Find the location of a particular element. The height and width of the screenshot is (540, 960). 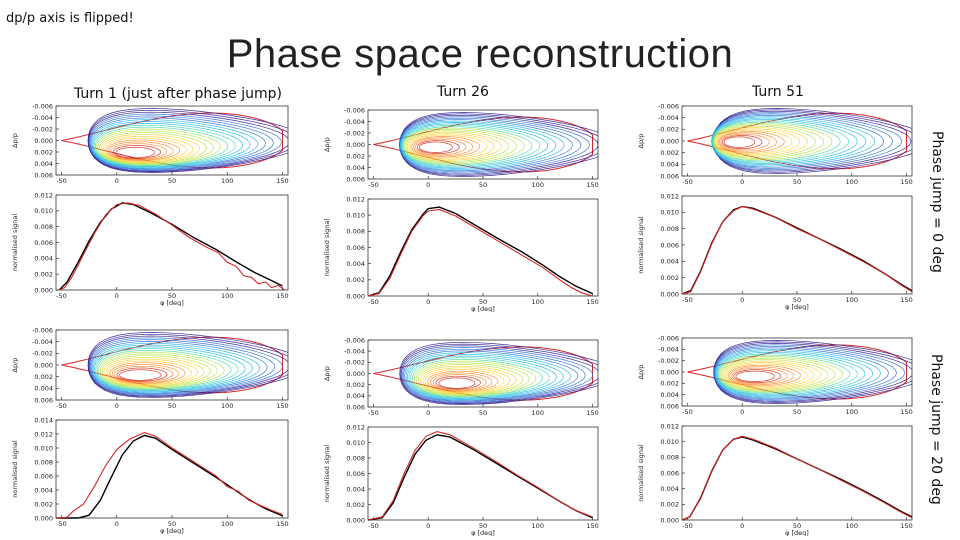

profile-ytick-label: 0.000 is located at coordinates (43, 518).